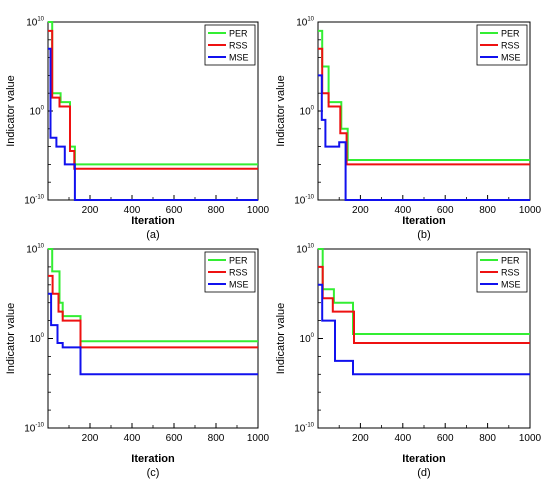  I want to click on panel-label: (b), so click(423, 235).